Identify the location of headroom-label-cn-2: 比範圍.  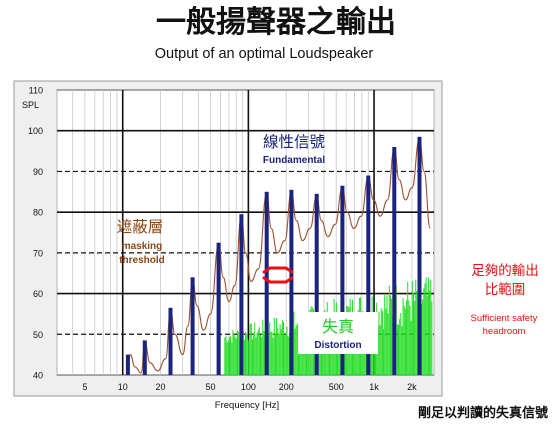
(505, 289).